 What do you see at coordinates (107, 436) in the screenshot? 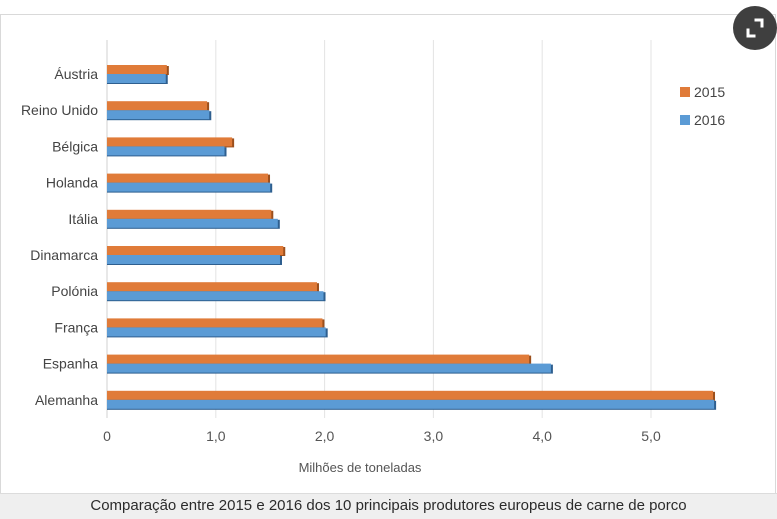
I see `x-tick-label: 0` at bounding box center [107, 436].